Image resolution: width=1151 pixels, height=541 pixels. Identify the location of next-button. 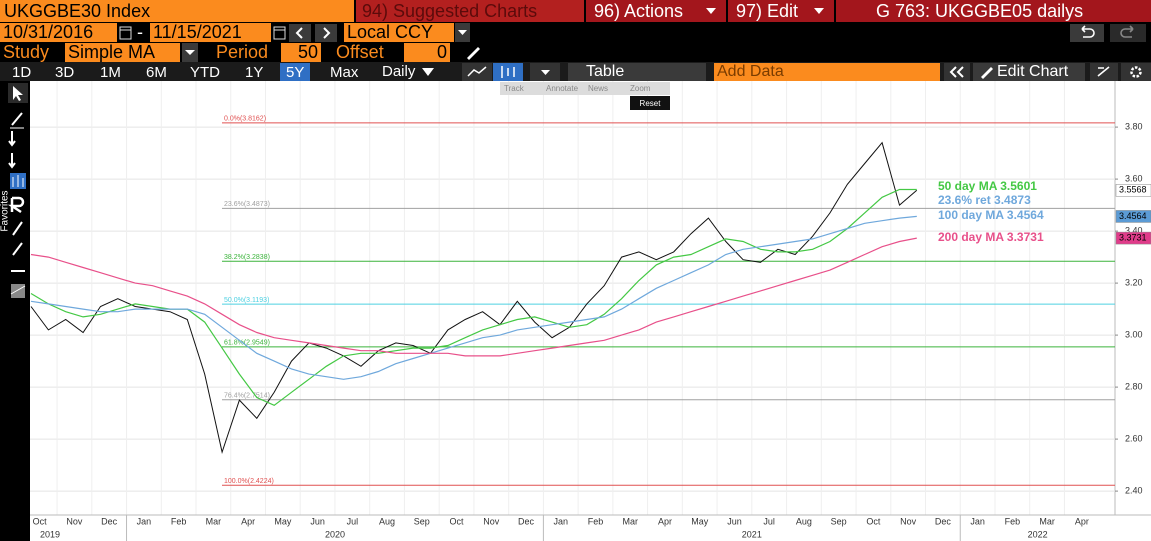
(326, 33).